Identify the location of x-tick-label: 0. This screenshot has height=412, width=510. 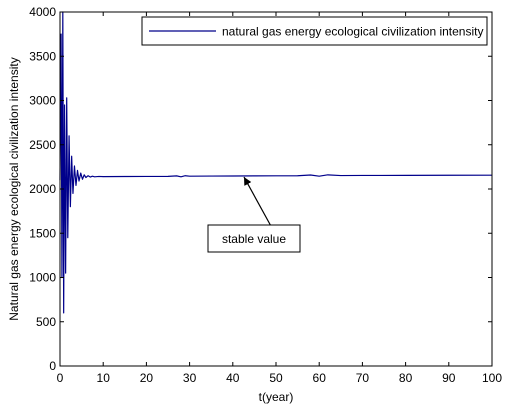
(60, 378).